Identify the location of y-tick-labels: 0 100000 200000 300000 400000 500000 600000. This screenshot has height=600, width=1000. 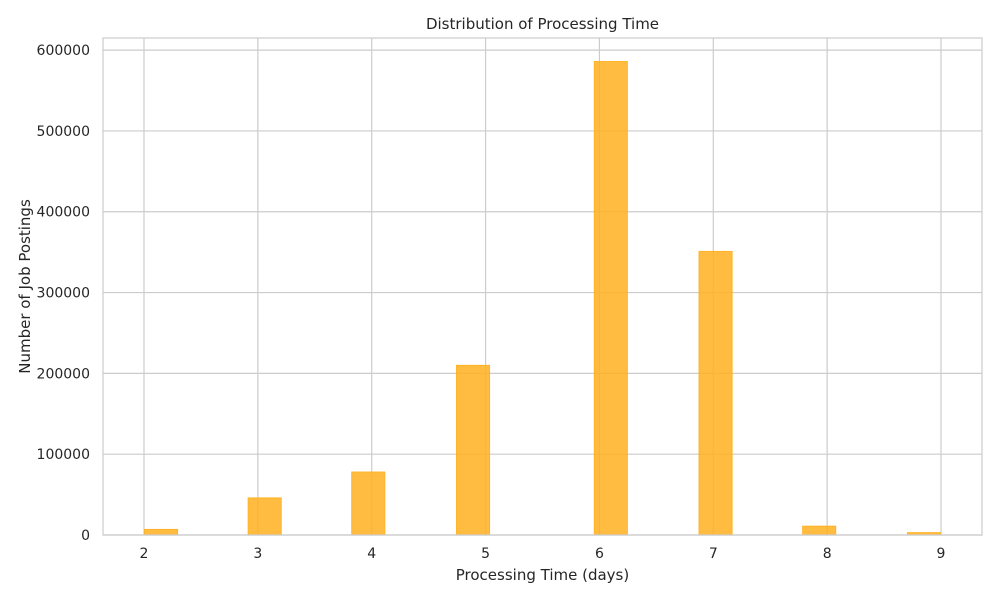
(63, 293).